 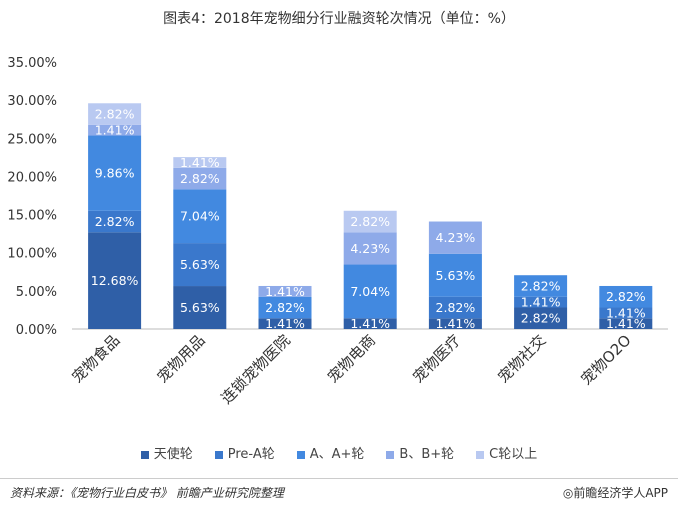 I want to click on source-note: 资料来源：《宠物行业白皮书》 前瞻产业研究院整理, so click(x=147, y=493).